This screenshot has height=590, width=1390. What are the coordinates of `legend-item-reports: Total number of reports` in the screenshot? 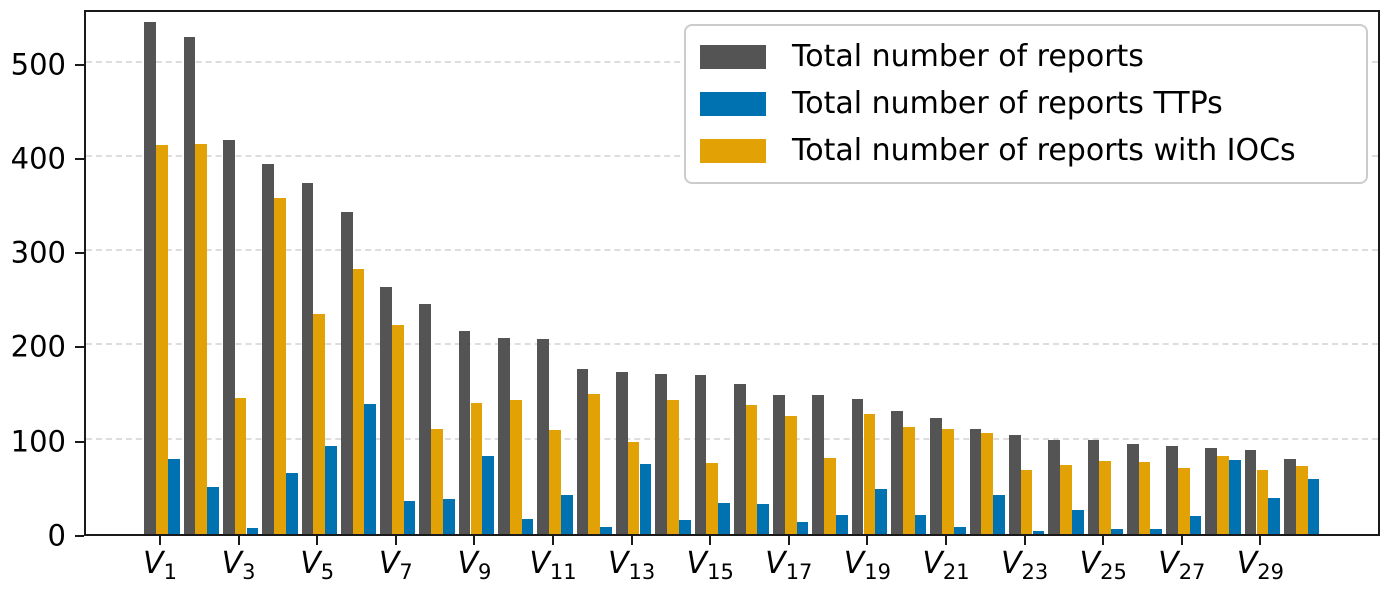 It's located at (1026, 57).